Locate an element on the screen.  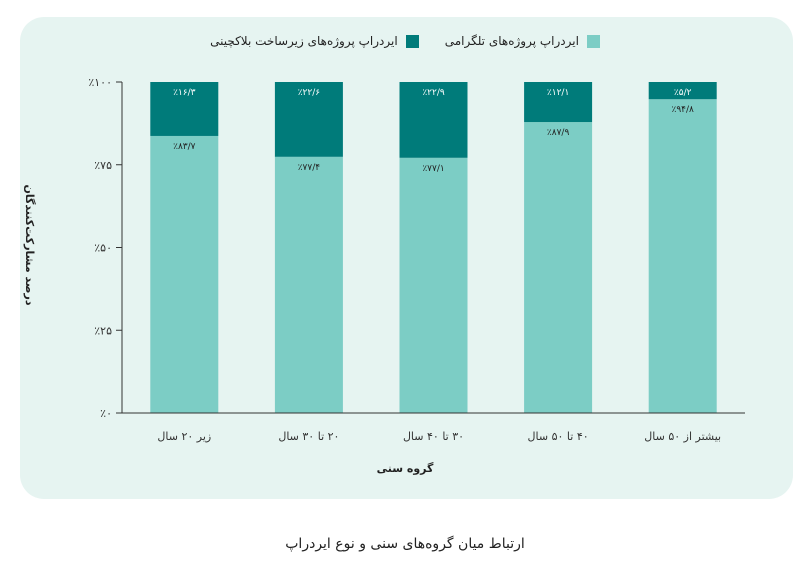
x-tick-label-4: بیشتر از ۵۰ سال is located at coordinates (682, 436).